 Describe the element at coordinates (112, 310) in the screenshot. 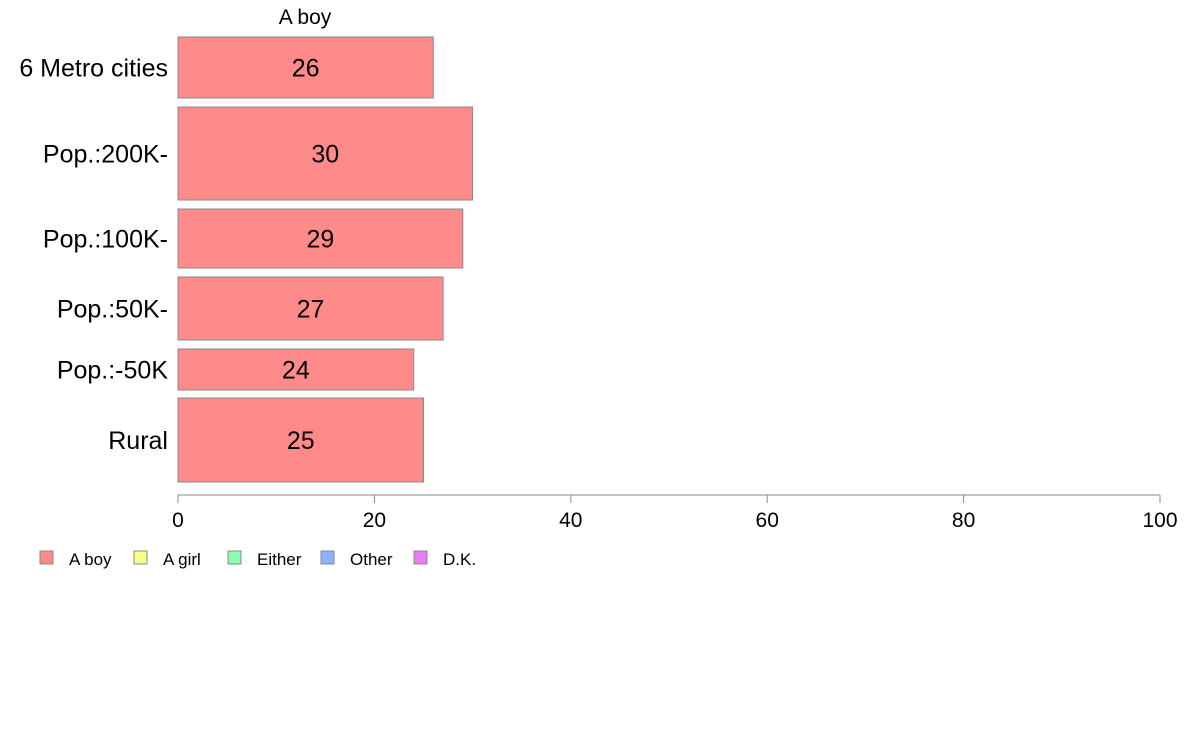

I see `category-label: Pop.:50K-` at that location.